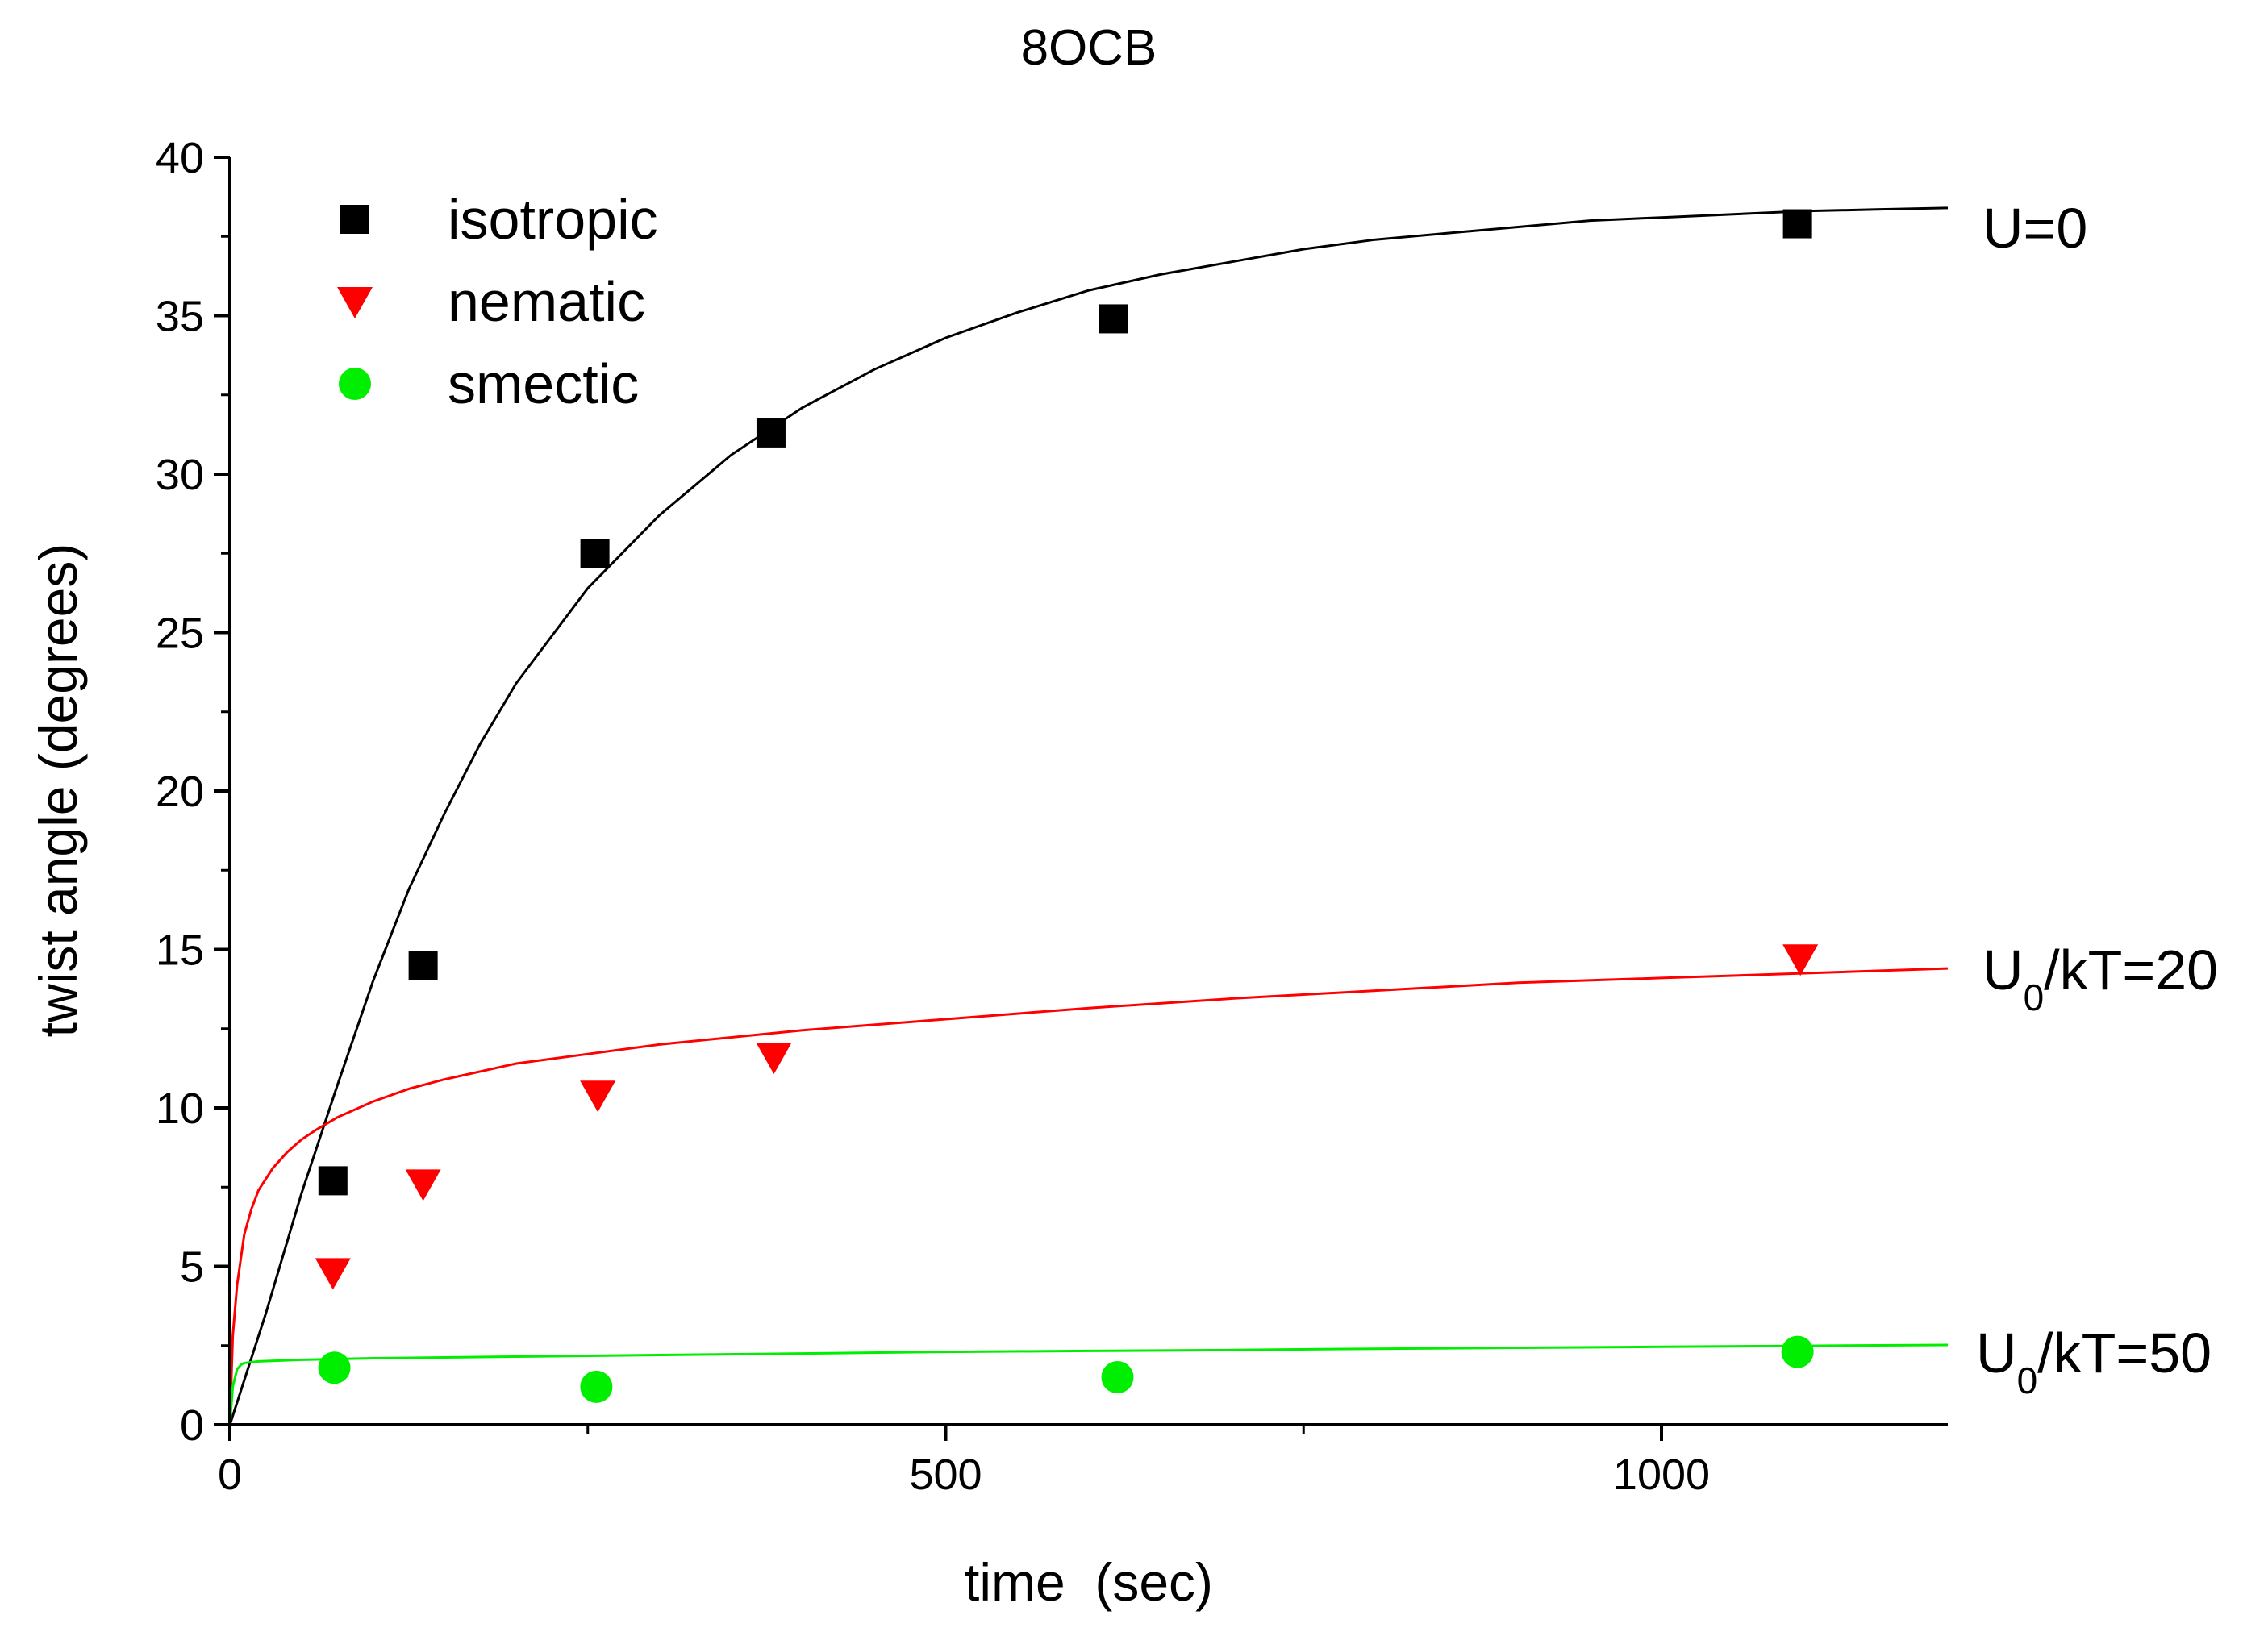 This screenshot has height=1632, width=2268. What do you see at coordinates (192, 1425) in the screenshot?
I see `y-tick-label: 0` at bounding box center [192, 1425].